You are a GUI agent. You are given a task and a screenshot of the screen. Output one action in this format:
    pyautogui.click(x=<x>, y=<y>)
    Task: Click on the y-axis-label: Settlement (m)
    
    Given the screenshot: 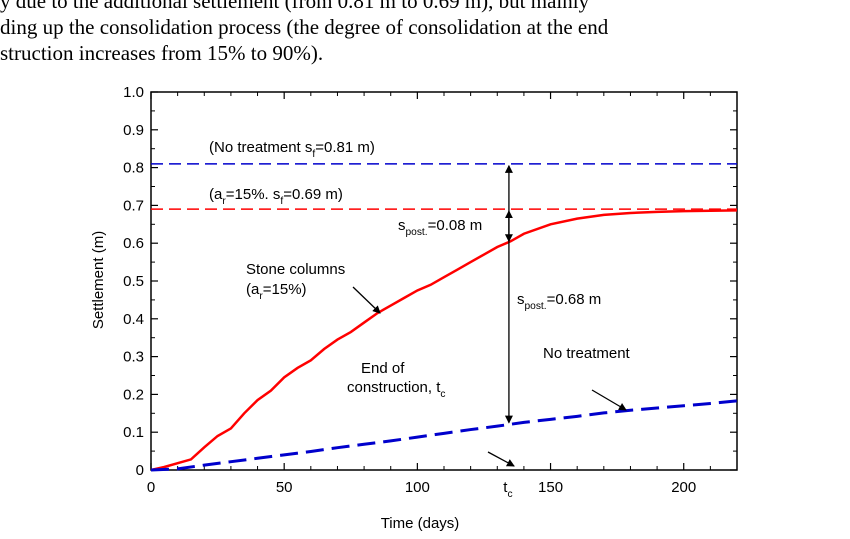 What is the action you would take?
    pyautogui.click(x=98, y=280)
    